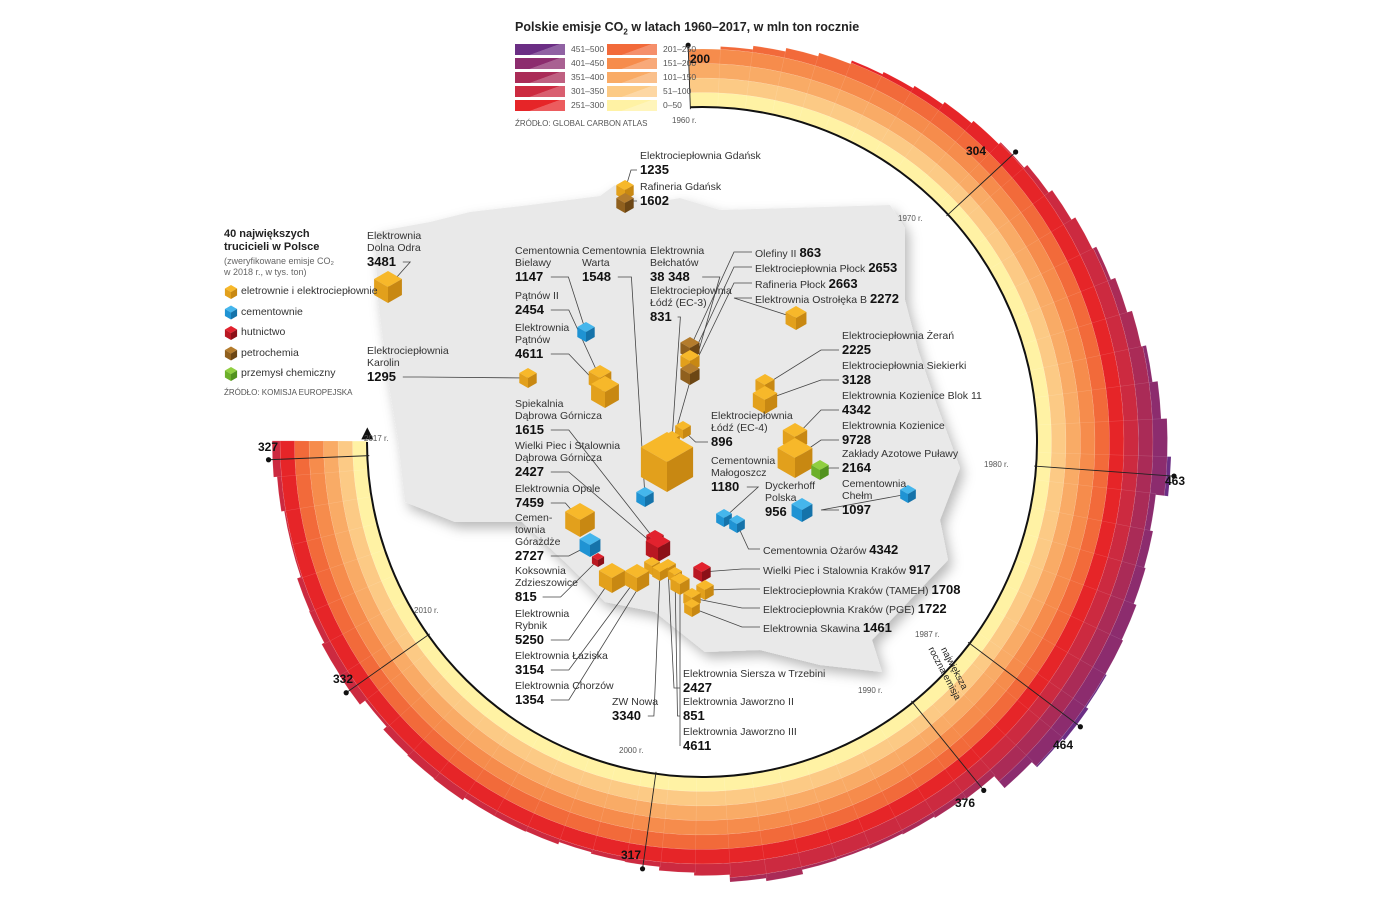 The image size is (1400, 900). I want to click on plant-emission-value: 956, so click(776, 511).